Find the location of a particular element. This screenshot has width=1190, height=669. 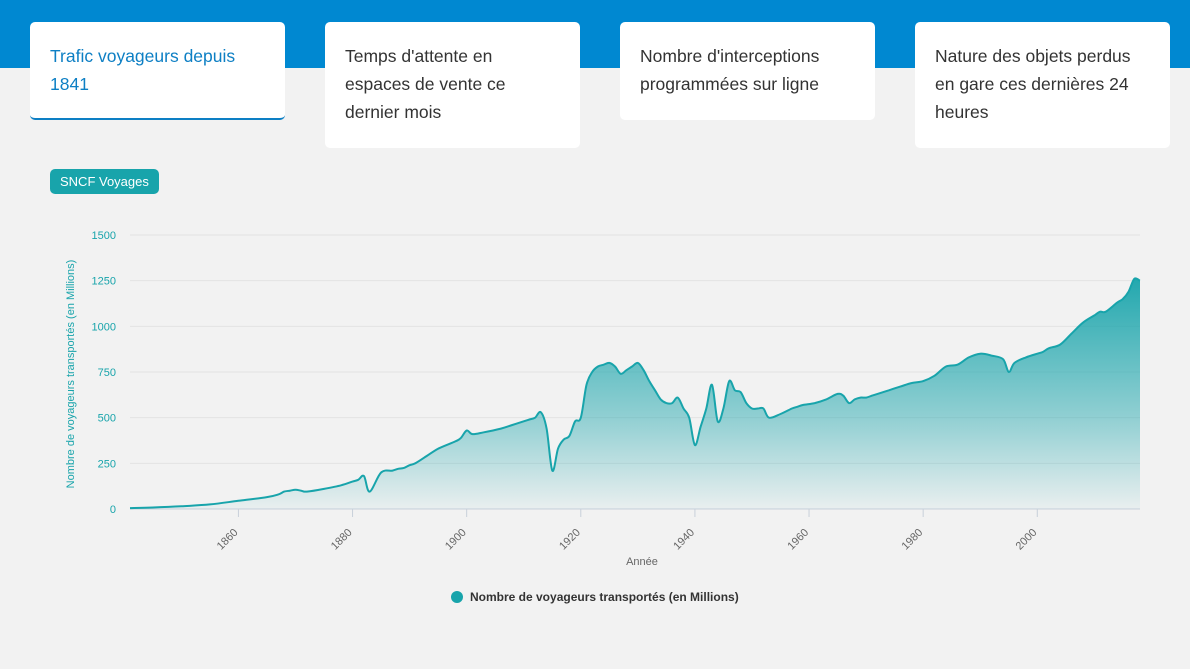

tab-trafic-voyageurs: Trafic voyageurs depuis 1841 is located at coordinates (157, 71).